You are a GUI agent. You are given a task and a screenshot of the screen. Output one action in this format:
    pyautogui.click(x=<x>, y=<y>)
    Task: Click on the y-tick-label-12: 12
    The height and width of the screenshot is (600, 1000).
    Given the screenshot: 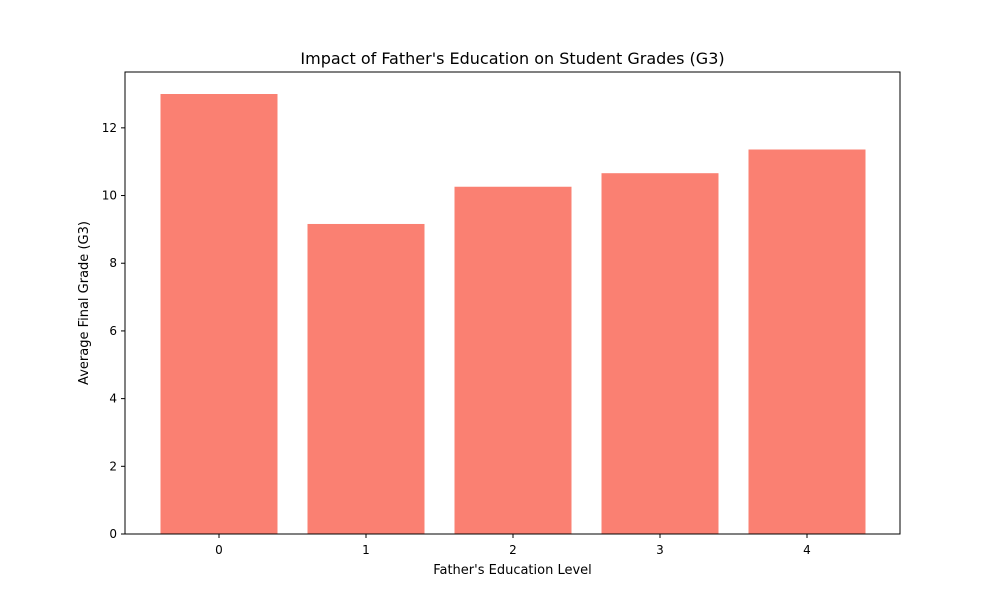 What is the action you would take?
    pyautogui.click(x=109, y=128)
    